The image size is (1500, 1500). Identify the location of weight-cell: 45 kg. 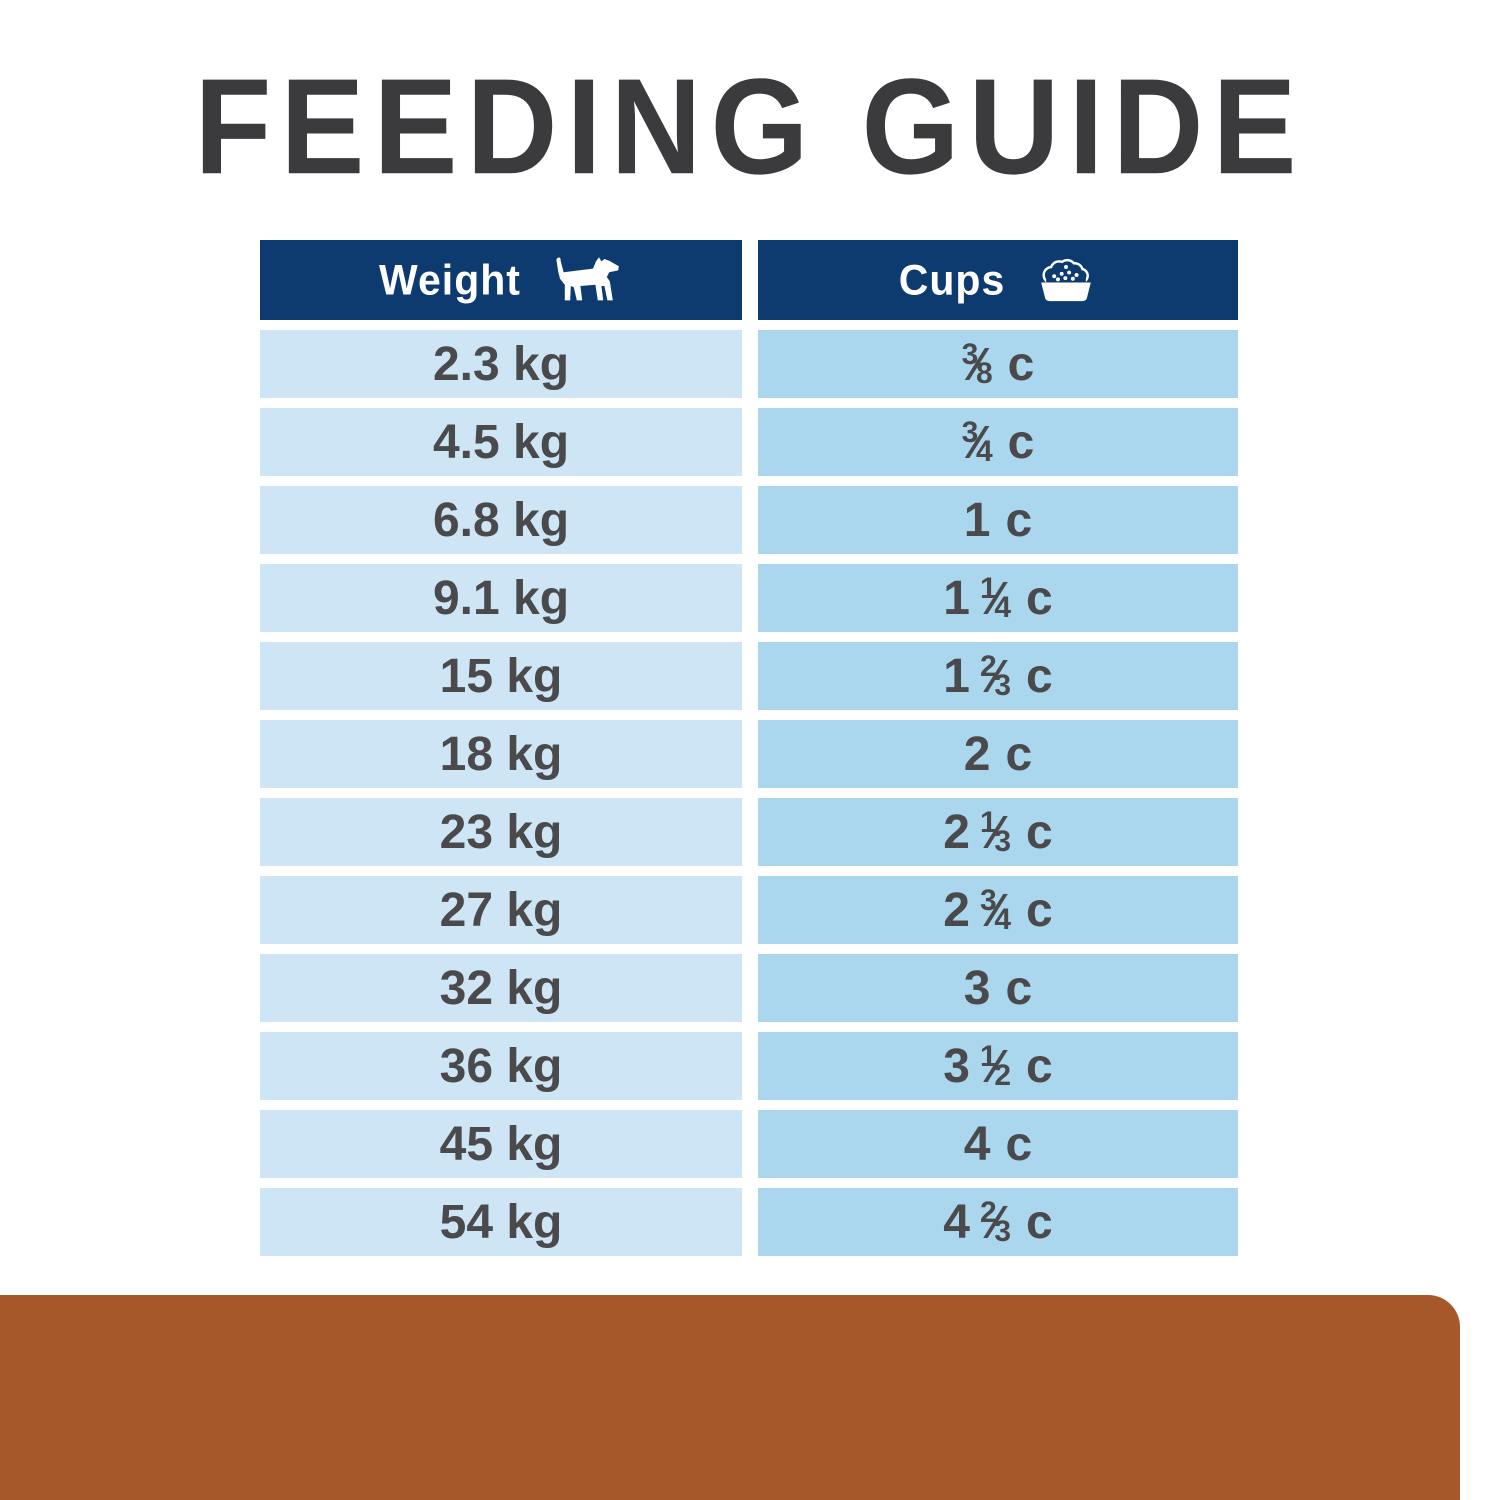
(501, 1144).